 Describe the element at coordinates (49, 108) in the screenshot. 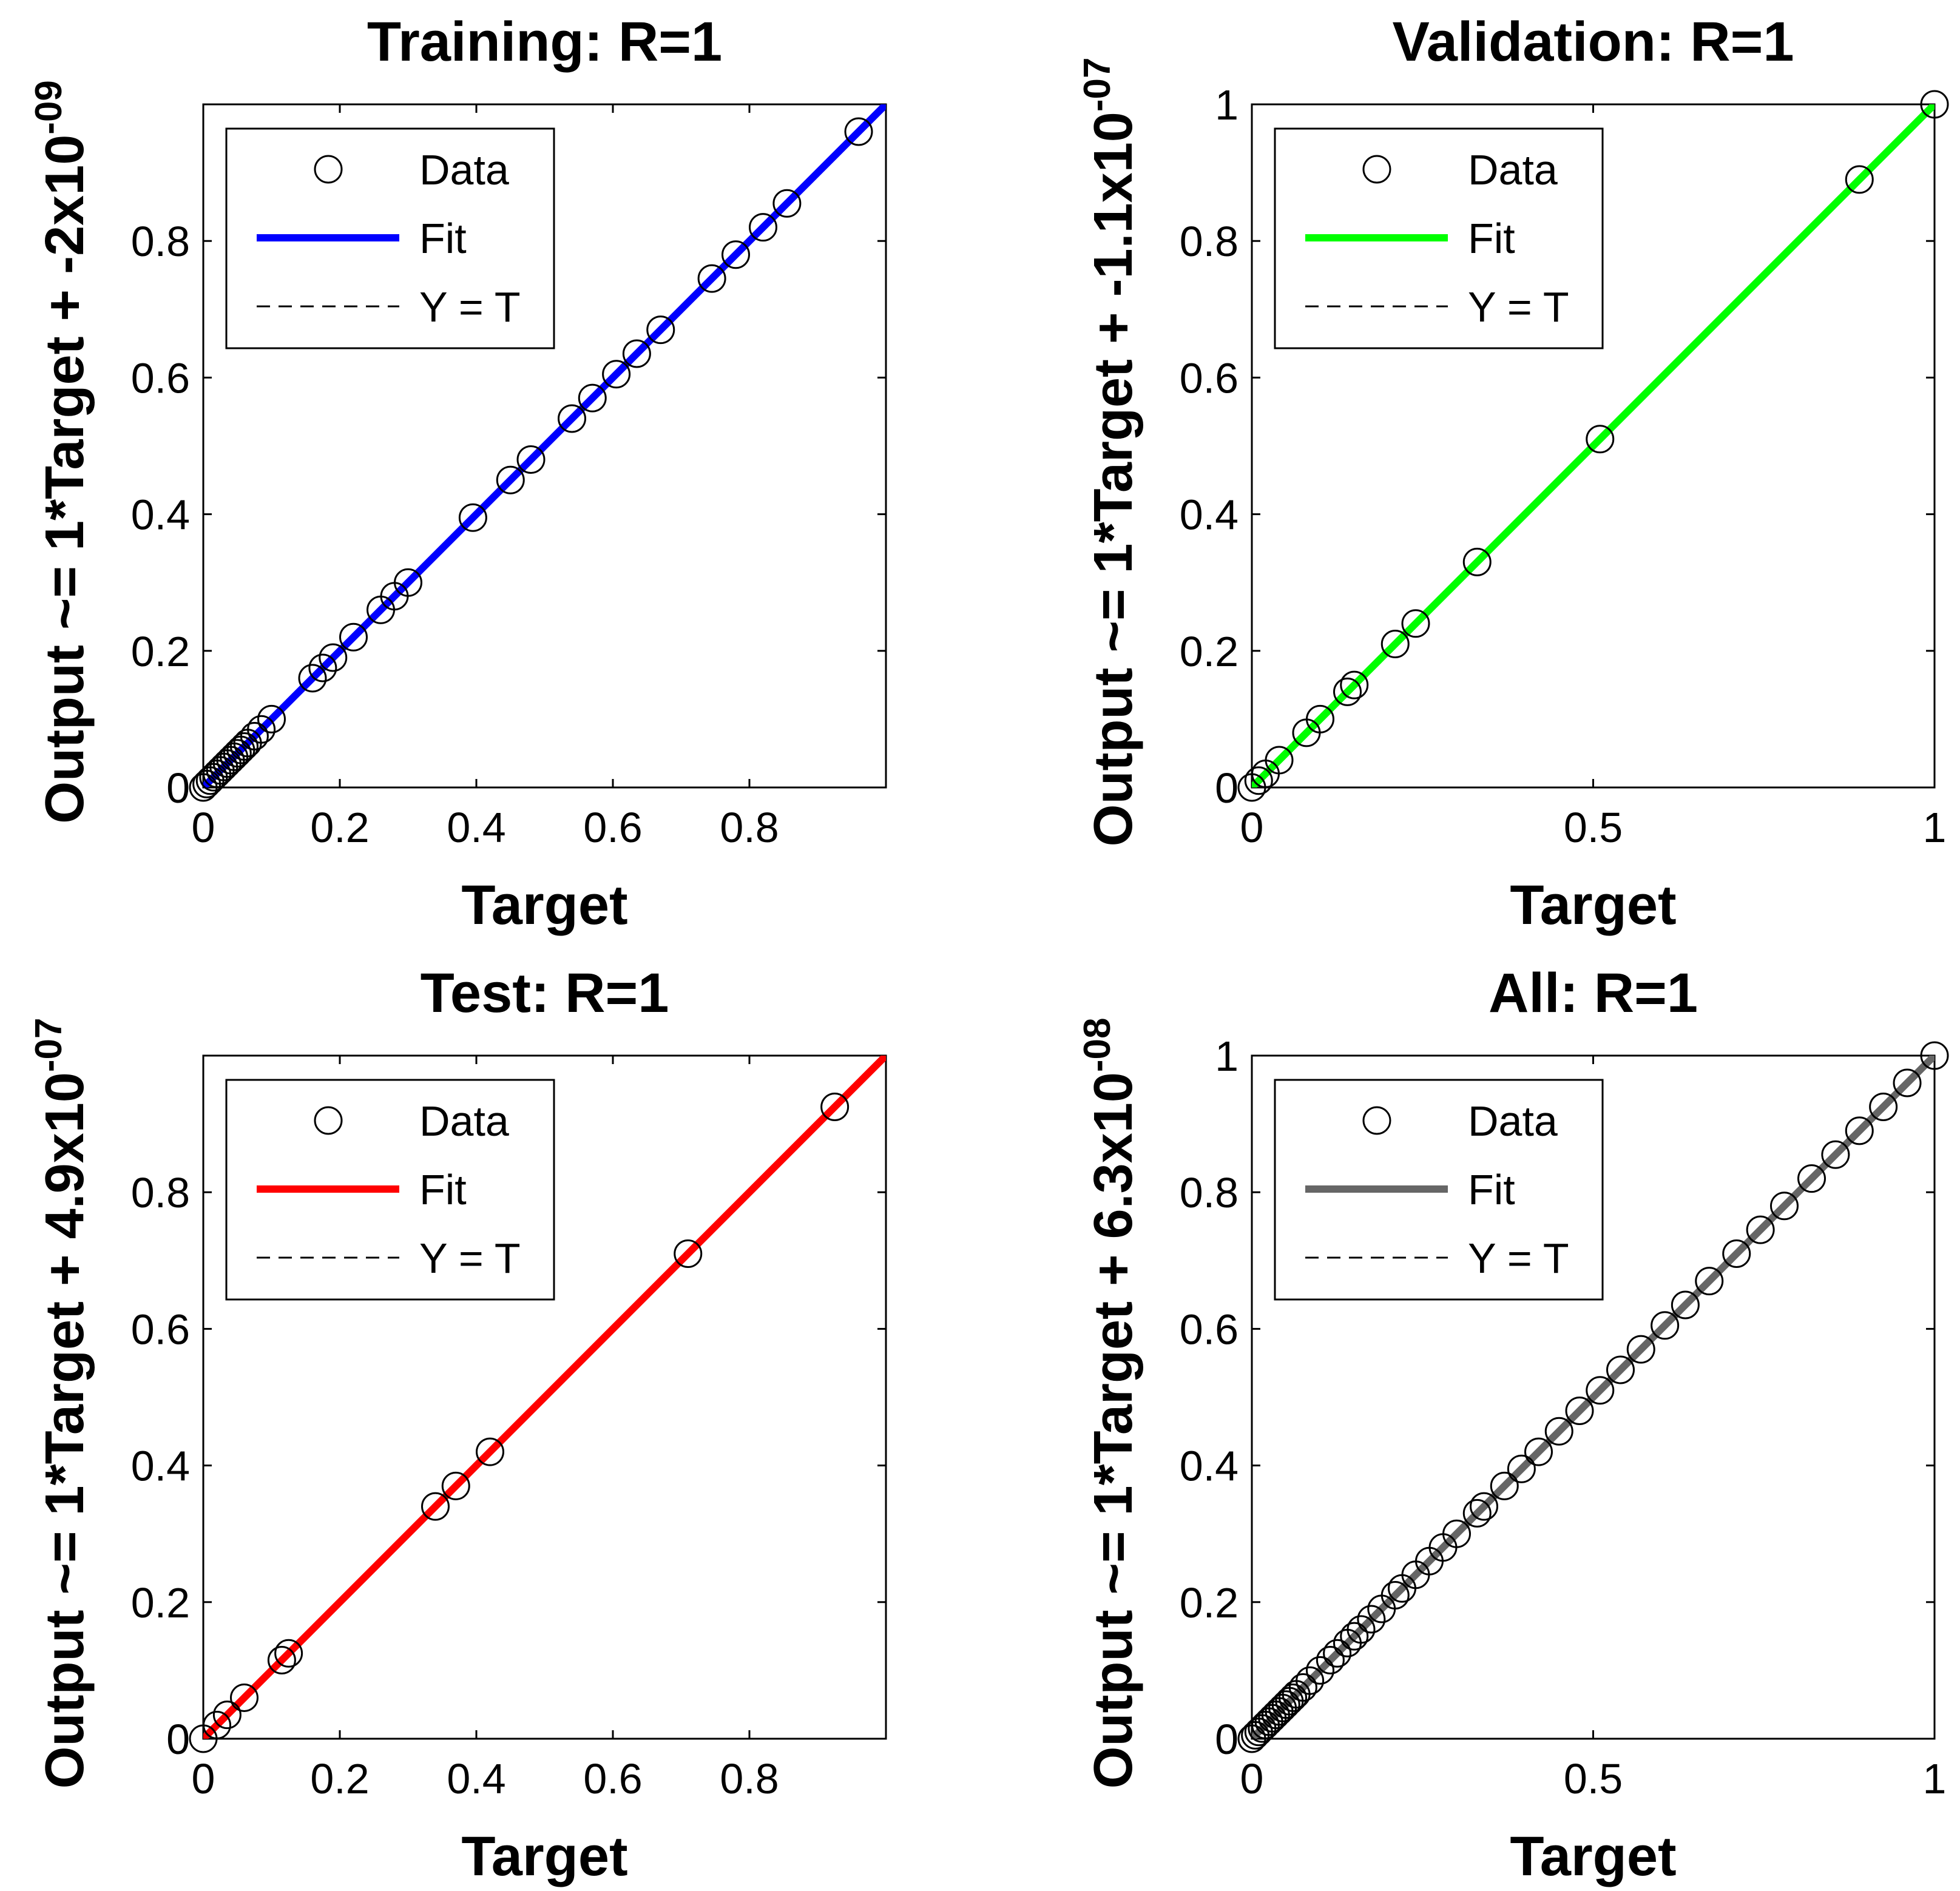

I see `y-axis-label-exponent: -09` at that location.